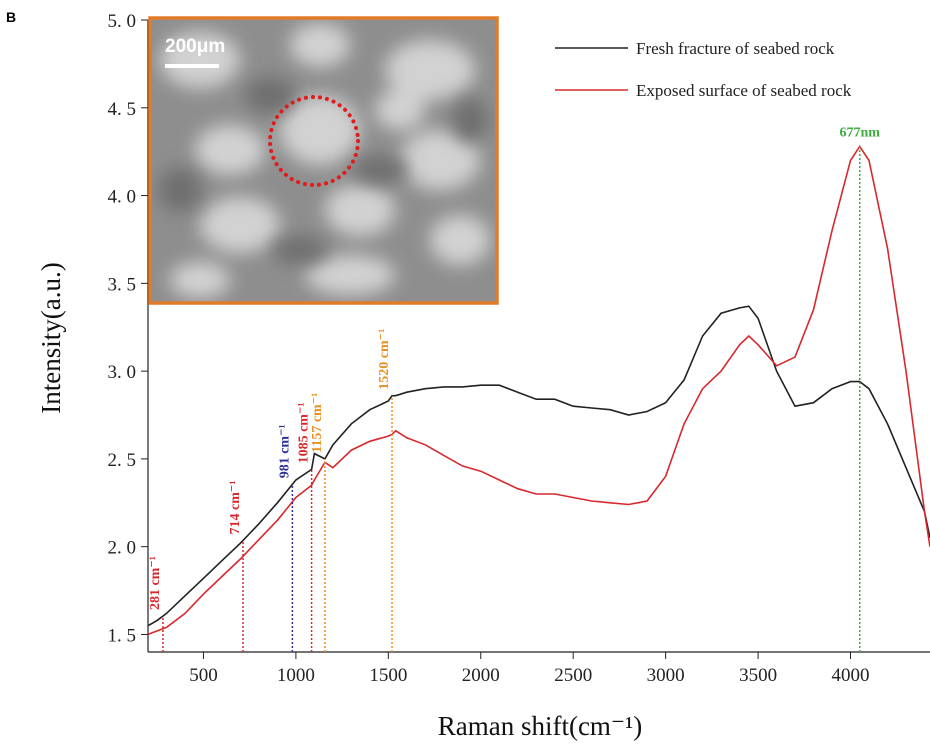 This screenshot has width=930, height=751. I want to click on panel-label: B, so click(11, 17).